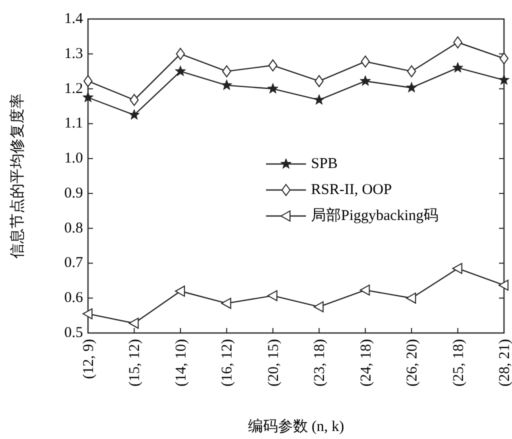  Describe the element at coordinates (17, 176) in the screenshot. I see `y-axis-title: 信息节点的平均修复度率` at that location.